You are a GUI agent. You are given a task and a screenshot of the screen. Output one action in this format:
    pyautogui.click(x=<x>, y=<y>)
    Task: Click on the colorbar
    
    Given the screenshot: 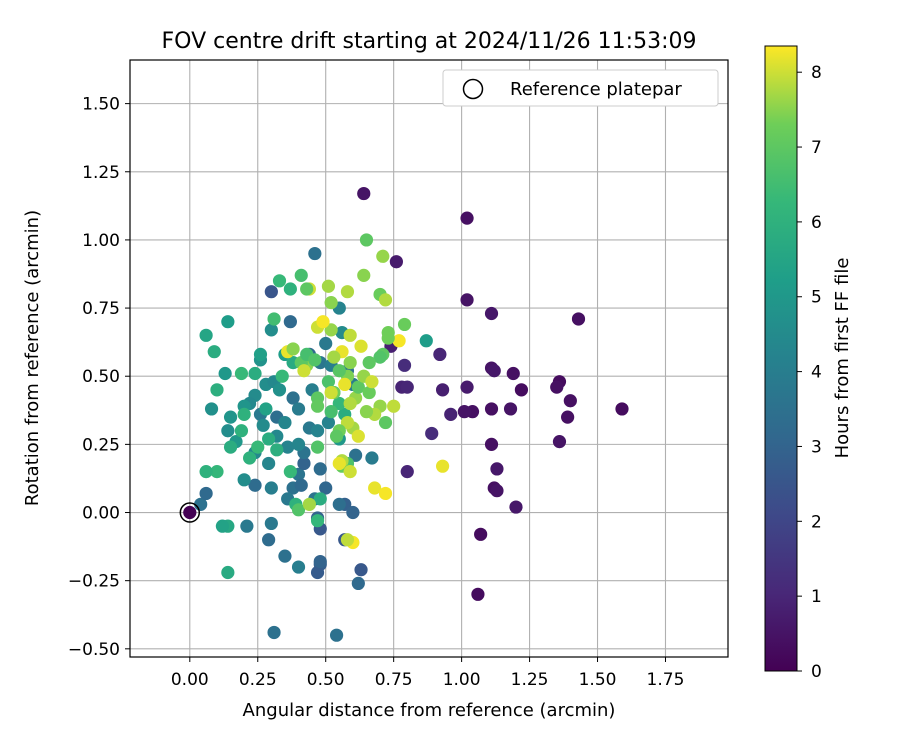 What is the action you would take?
    pyautogui.click(x=781, y=358)
    